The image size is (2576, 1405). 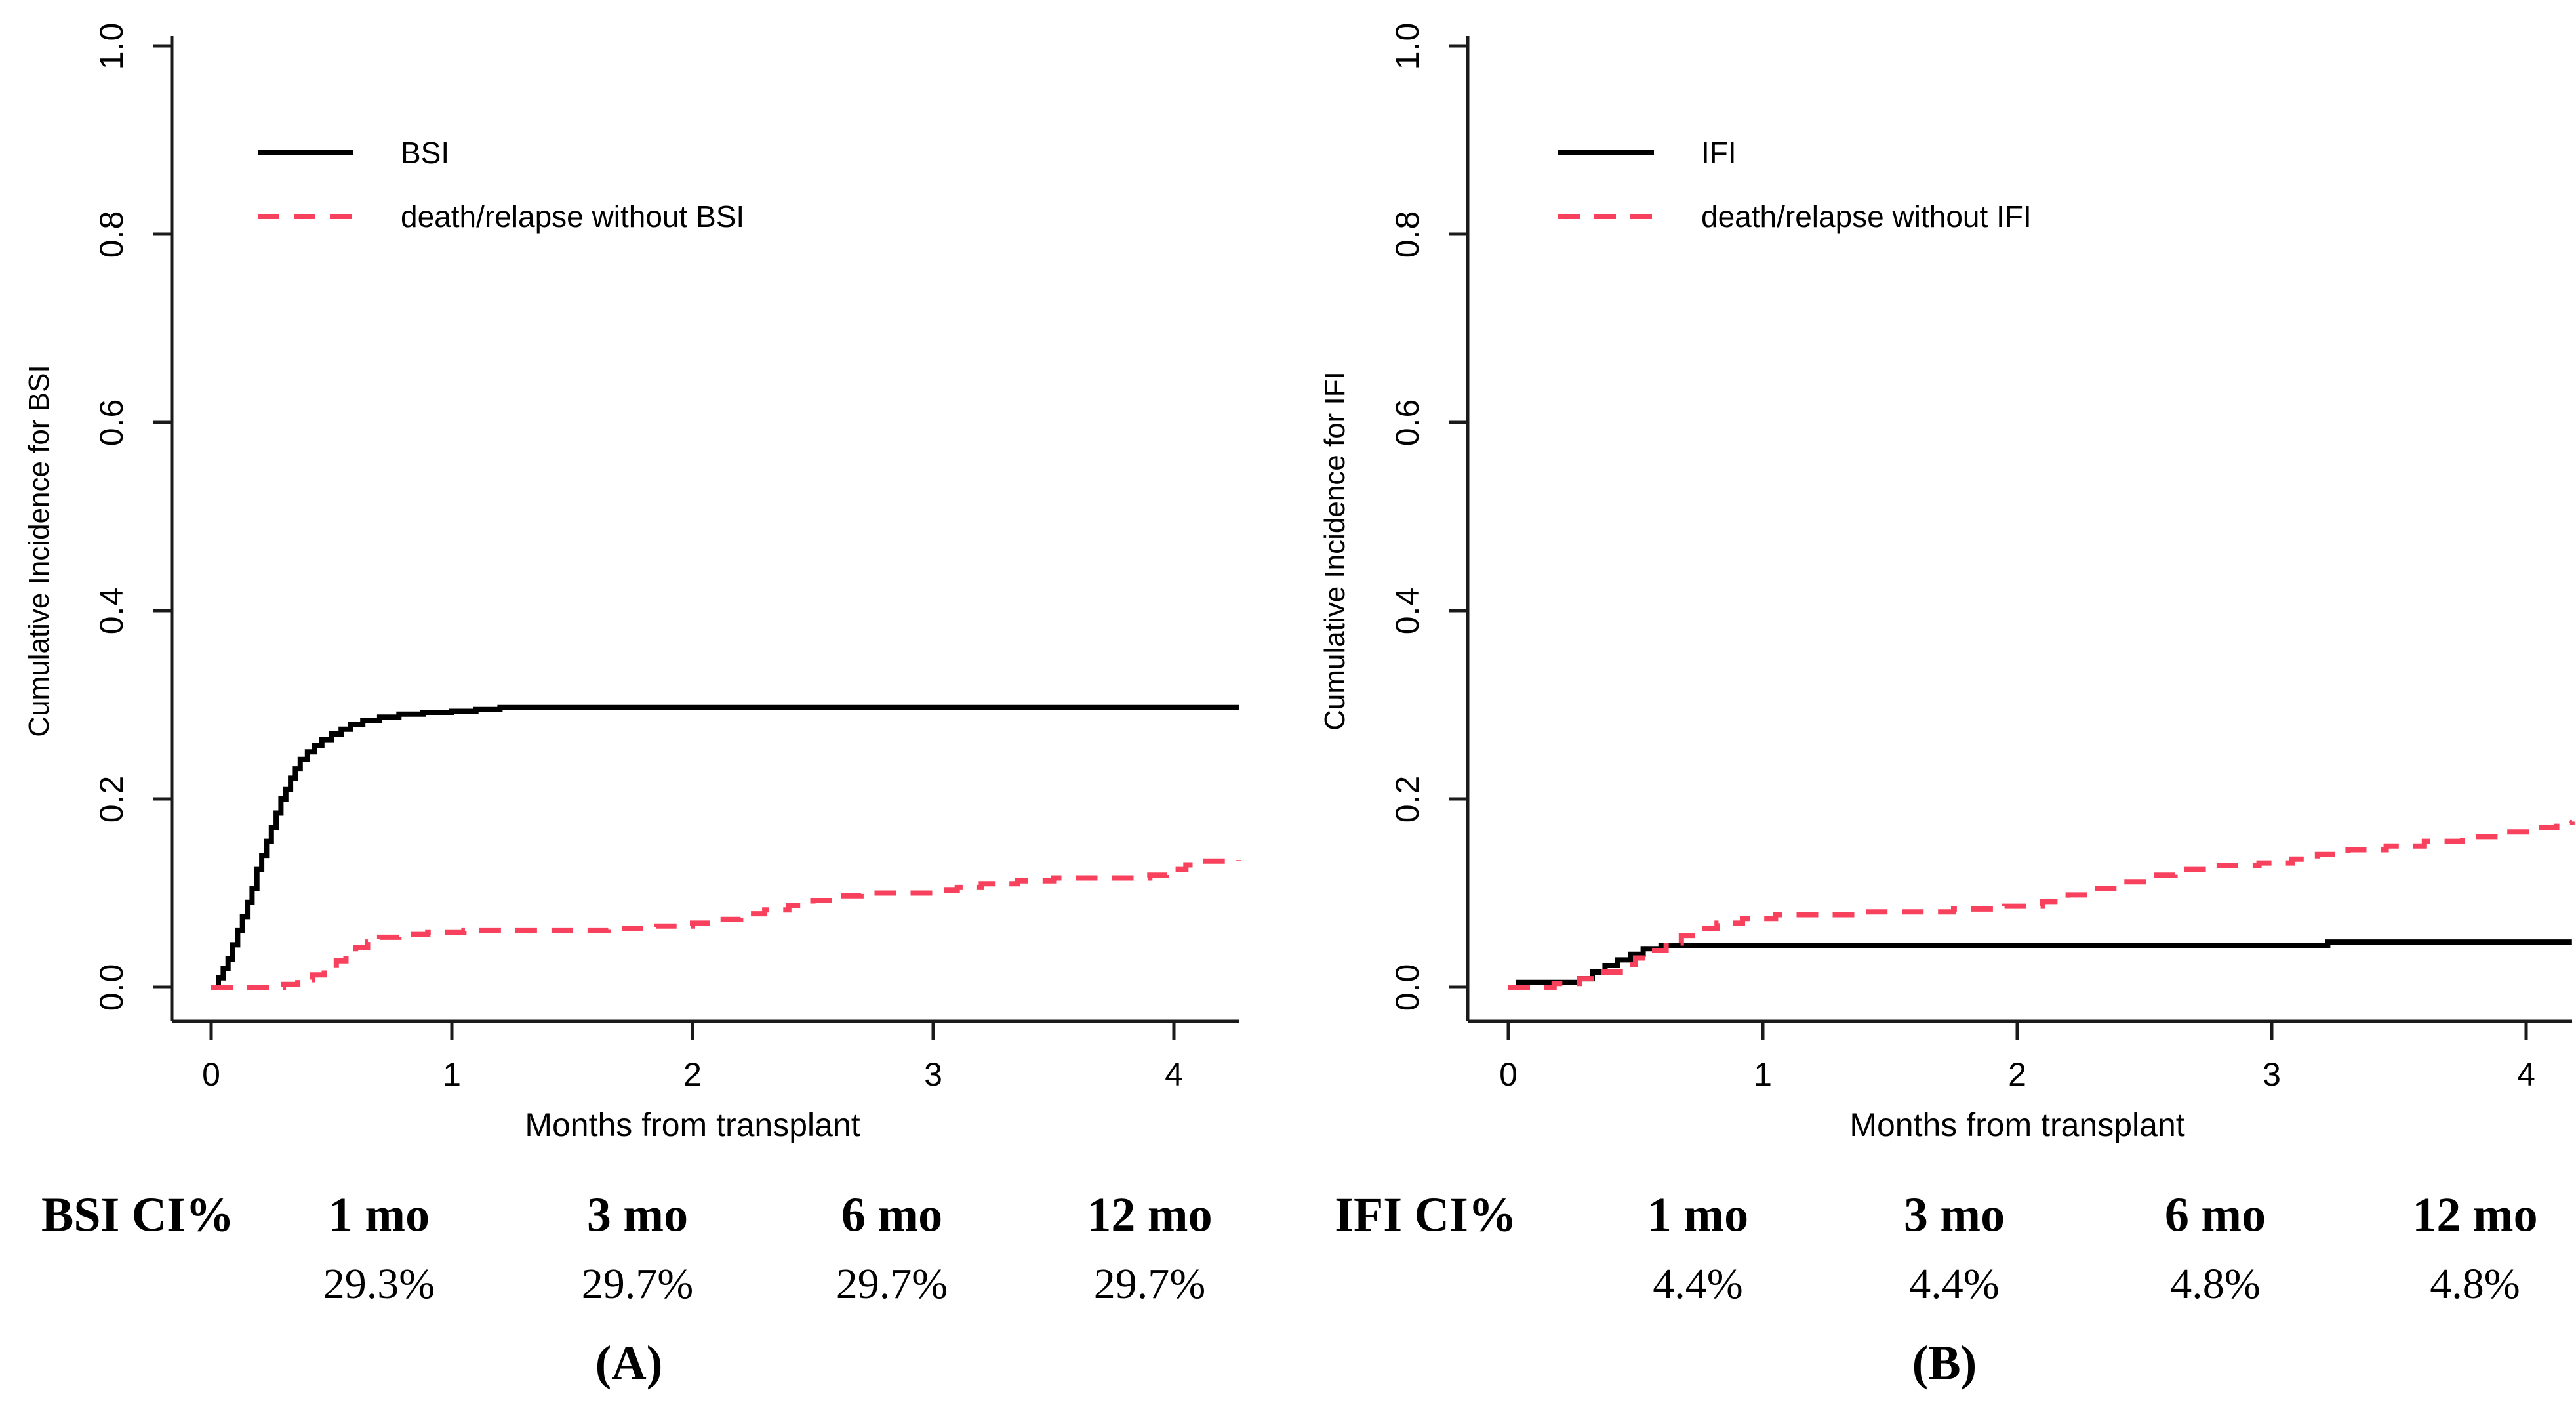 I want to click on y-axis-title-a: Cumulative Incidence for BSI, so click(x=39, y=551).